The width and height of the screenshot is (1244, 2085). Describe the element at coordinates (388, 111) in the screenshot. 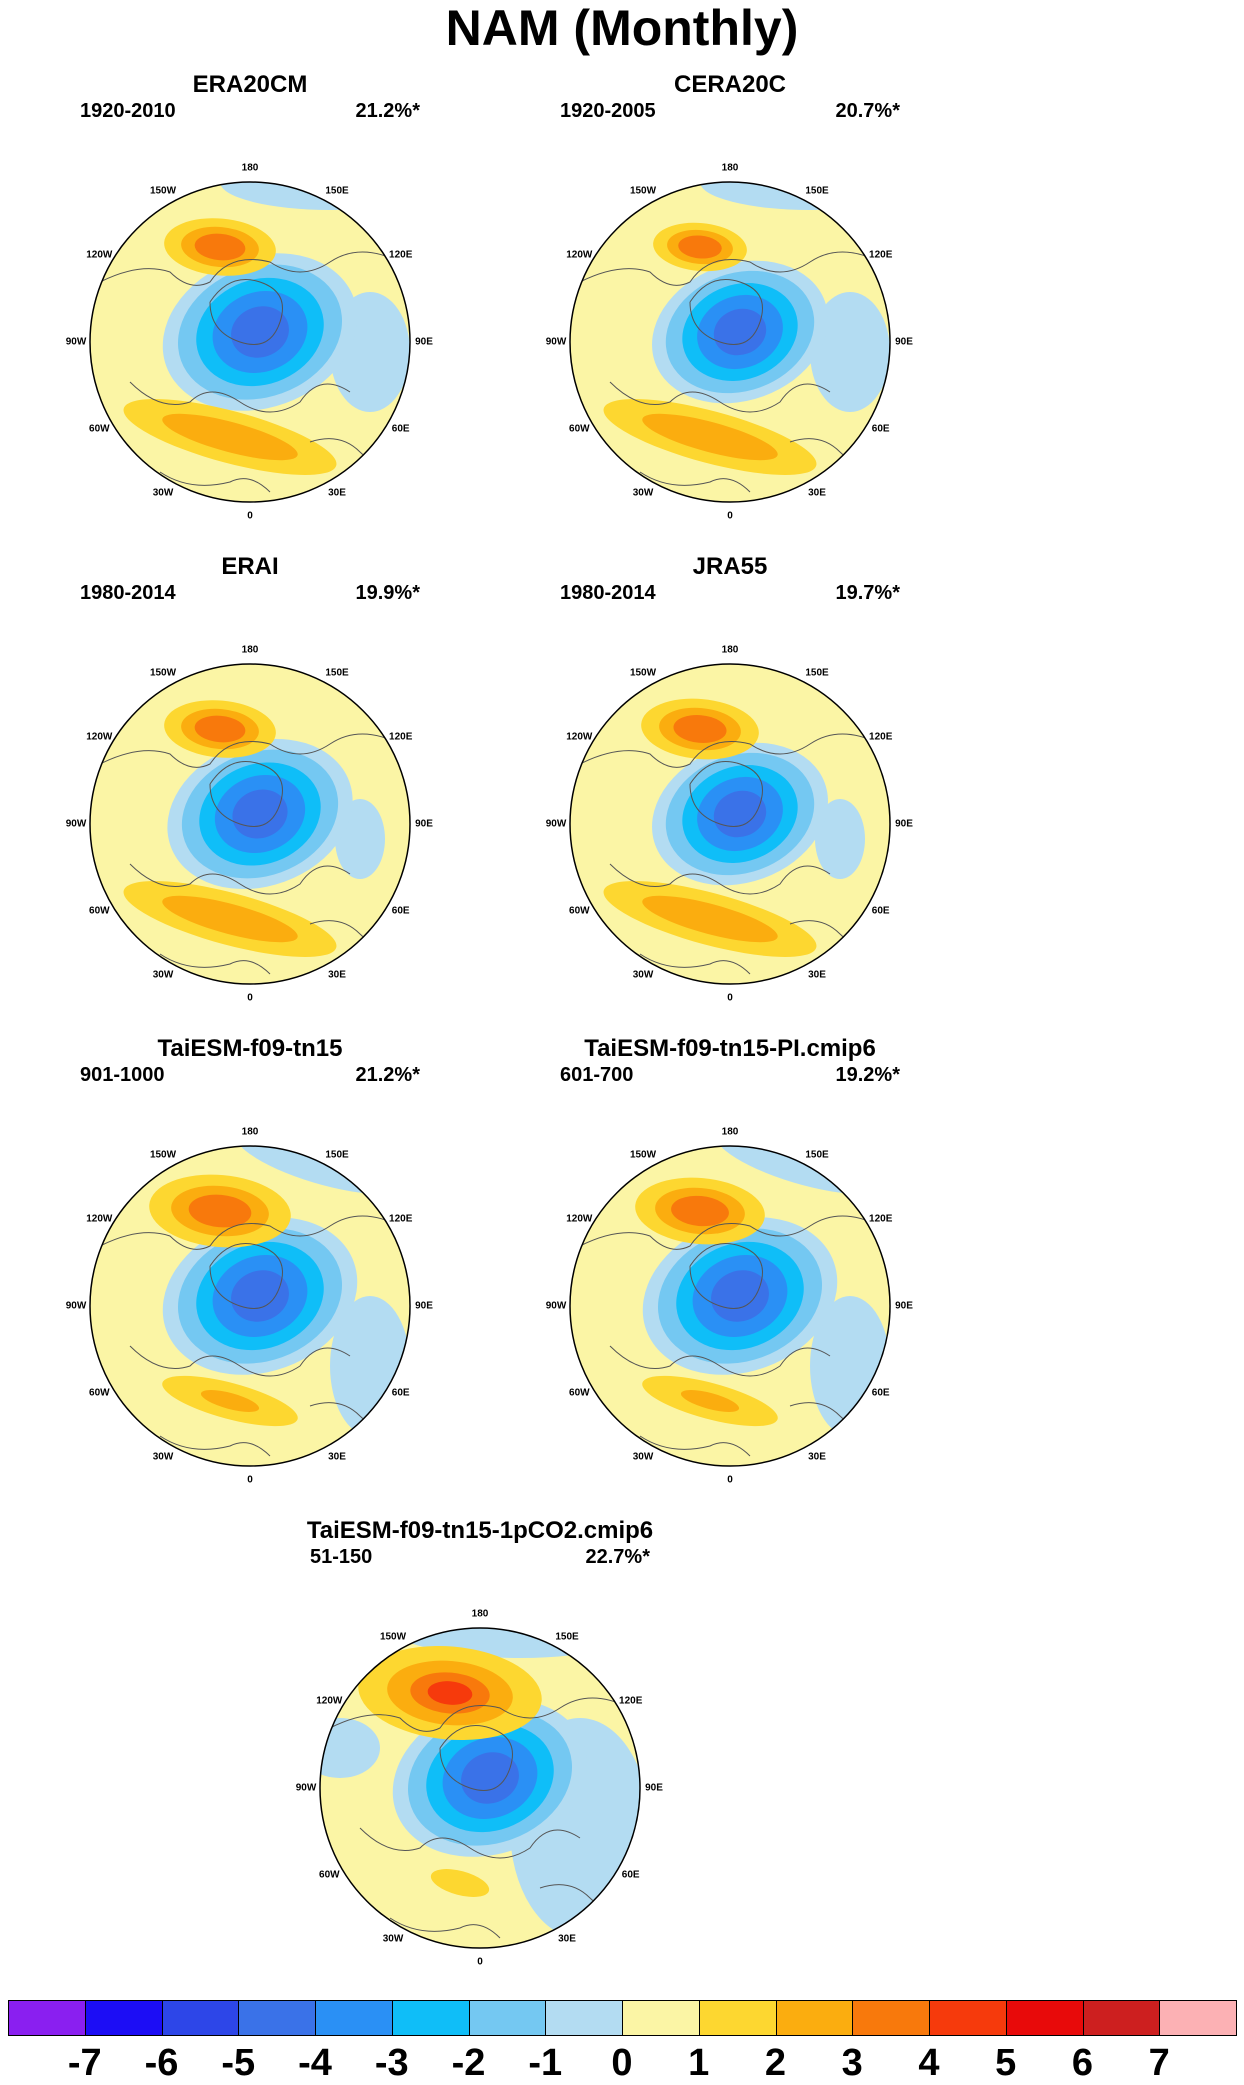

I see `explained-variance: 21.2%*` at that location.